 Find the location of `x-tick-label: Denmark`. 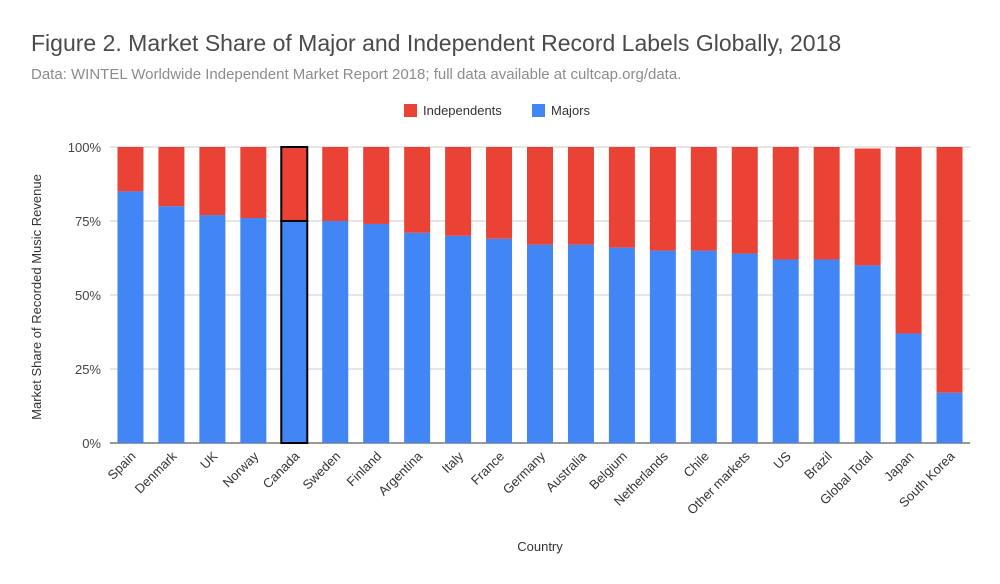

x-tick-label: Denmark is located at coordinates (156, 472).